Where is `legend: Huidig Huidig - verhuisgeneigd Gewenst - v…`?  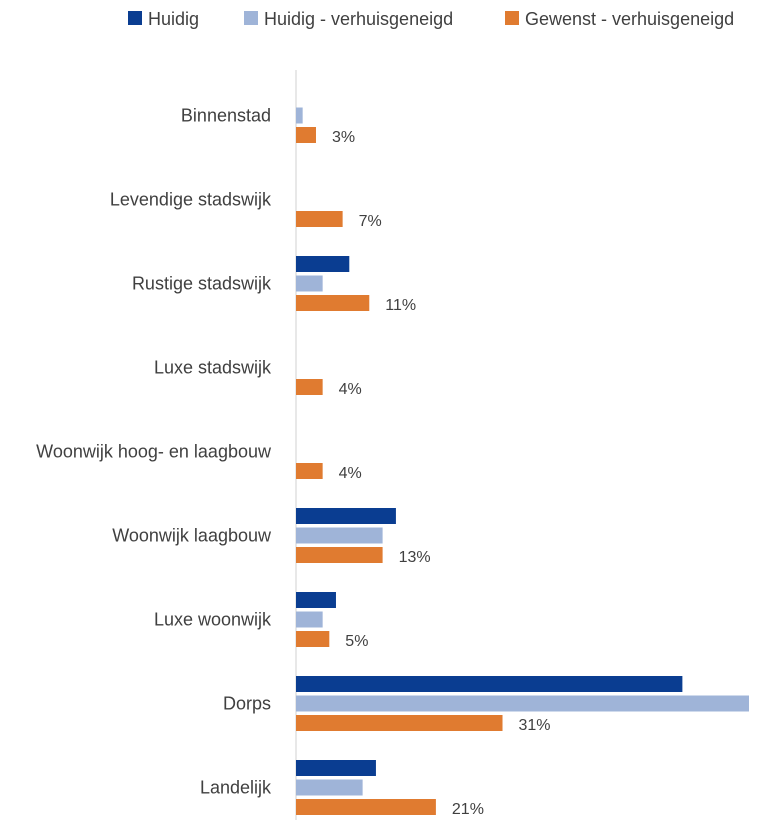 legend: Huidig Huidig - verhuisgeneigd Gewenst - v… is located at coordinates (431, 19).